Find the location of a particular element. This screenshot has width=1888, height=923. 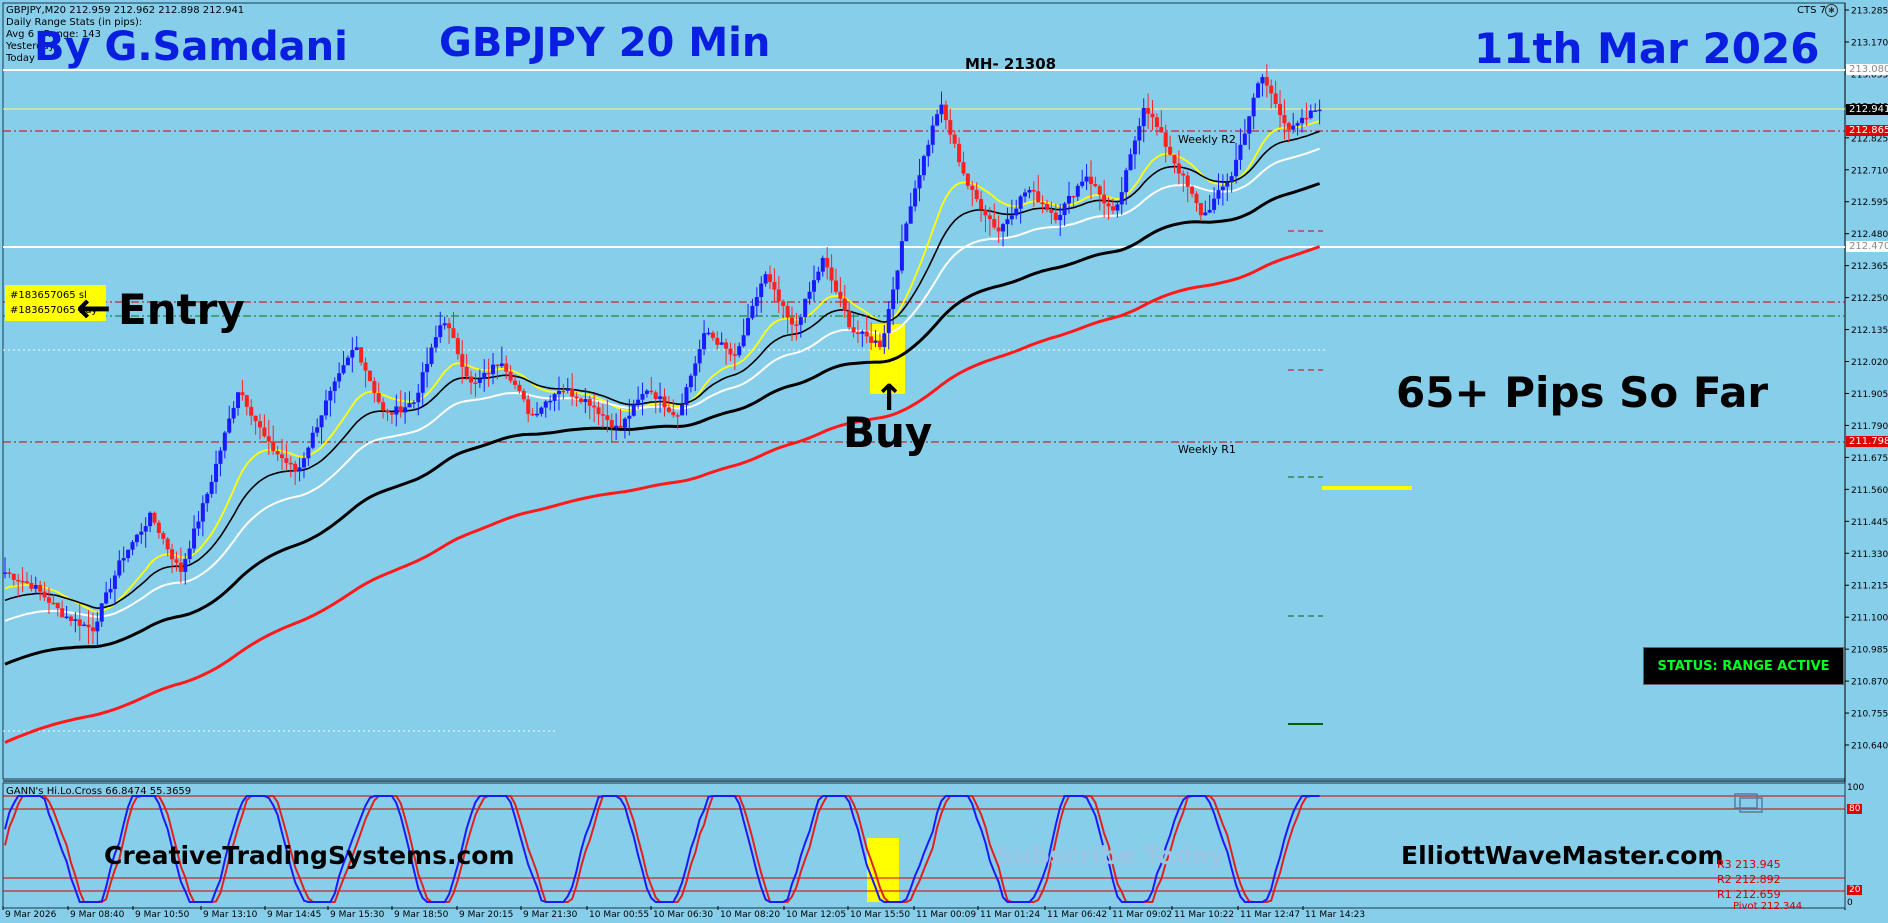

entry-label: Entry is located at coordinates (181, 309).